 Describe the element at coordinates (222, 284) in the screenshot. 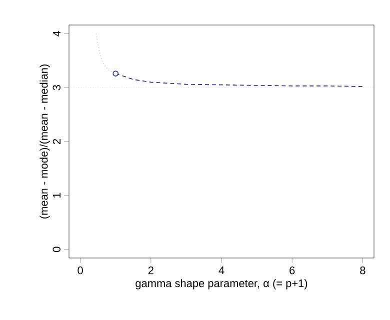

I see `x-axis-title: gamma shape parameter, α (= p+1)` at that location.